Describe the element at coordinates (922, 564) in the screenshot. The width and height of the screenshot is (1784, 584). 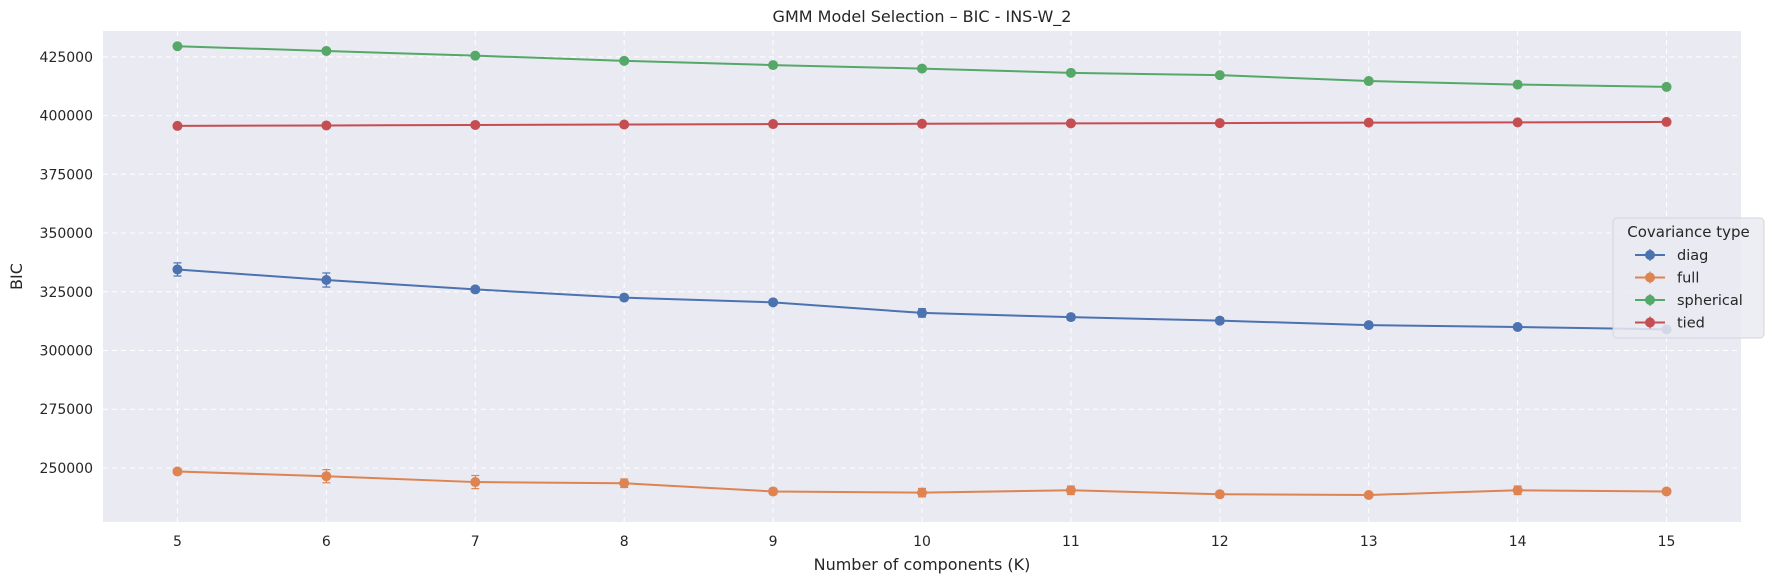
I see `x-axis-label: Number of components (K)` at that location.